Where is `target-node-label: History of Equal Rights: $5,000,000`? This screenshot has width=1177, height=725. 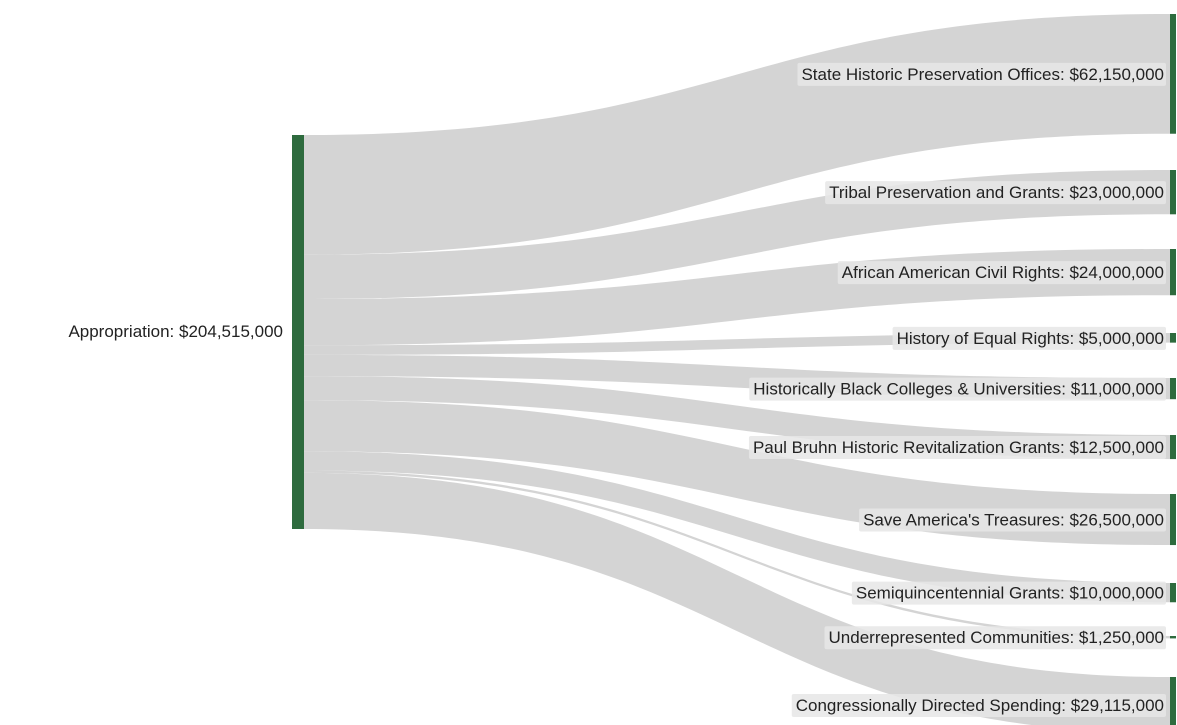 target-node-label: History of Equal Rights: $5,000,000 is located at coordinates (1030, 338).